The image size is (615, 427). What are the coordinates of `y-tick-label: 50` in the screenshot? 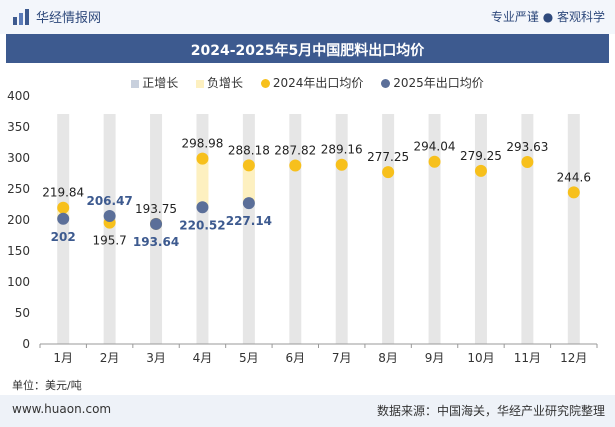 It's located at (22, 313).